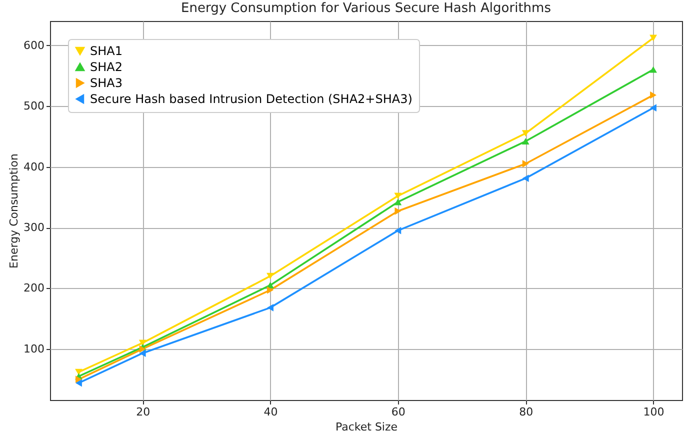 This screenshot has width=698, height=440. What do you see at coordinates (271, 412) in the screenshot?
I see `x-tick-label: 40` at bounding box center [271, 412].